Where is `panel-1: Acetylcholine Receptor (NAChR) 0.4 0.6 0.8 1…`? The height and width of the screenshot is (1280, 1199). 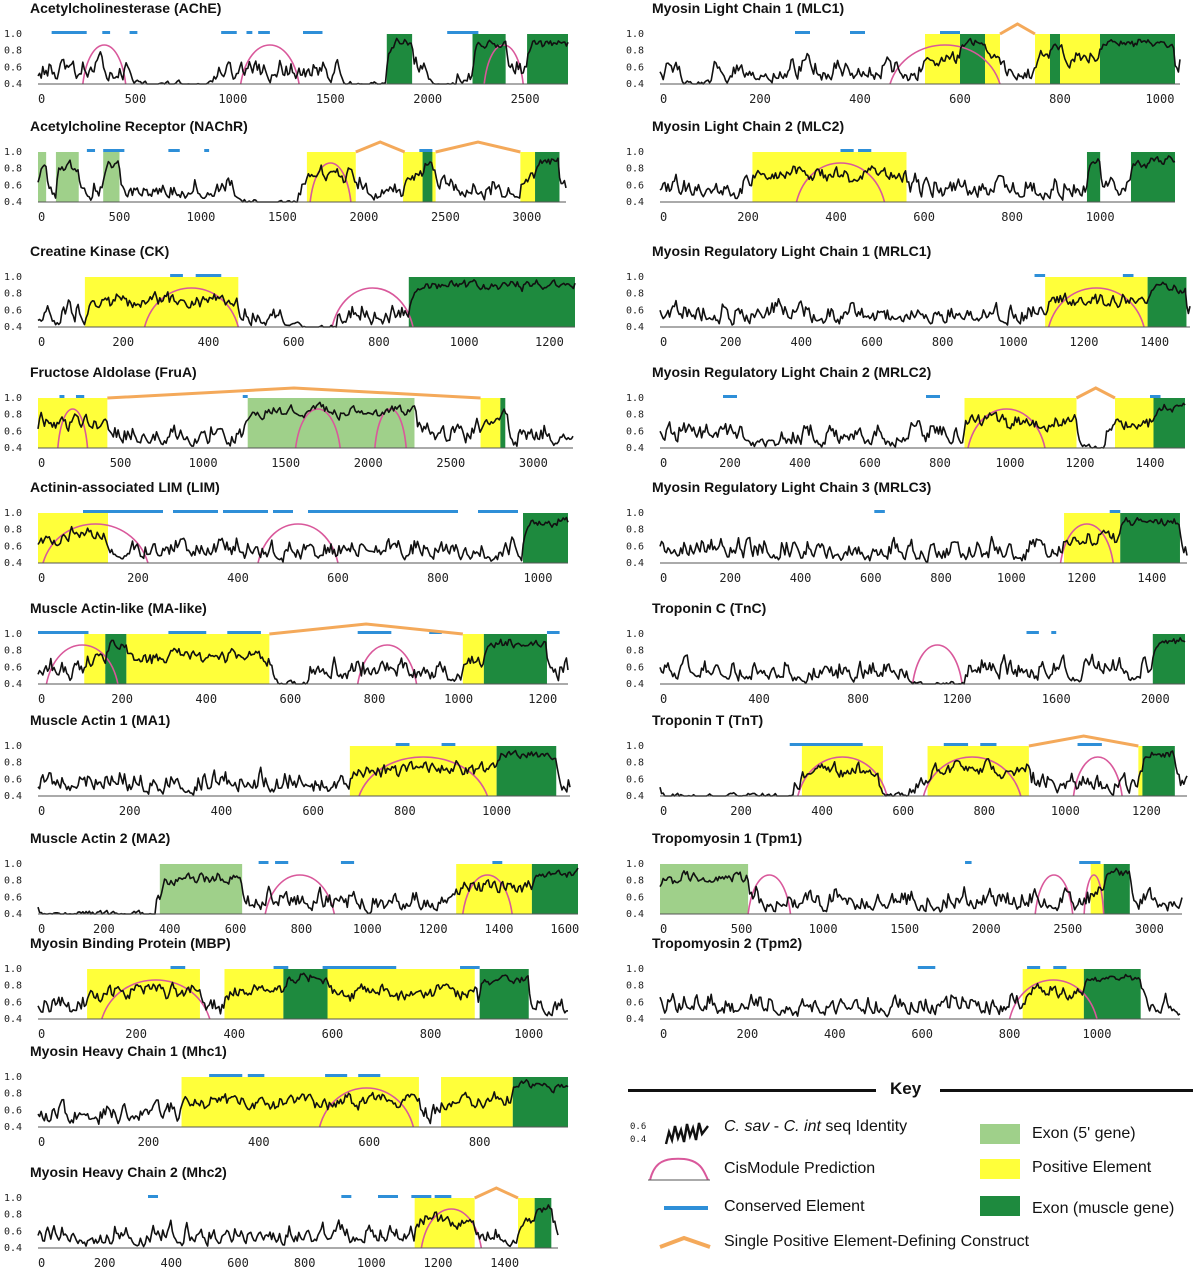 panel-1: Acetylcholine Receptor (NAChR) 0.4 0.6 0.8 1… is located at coordinates (285, 171).